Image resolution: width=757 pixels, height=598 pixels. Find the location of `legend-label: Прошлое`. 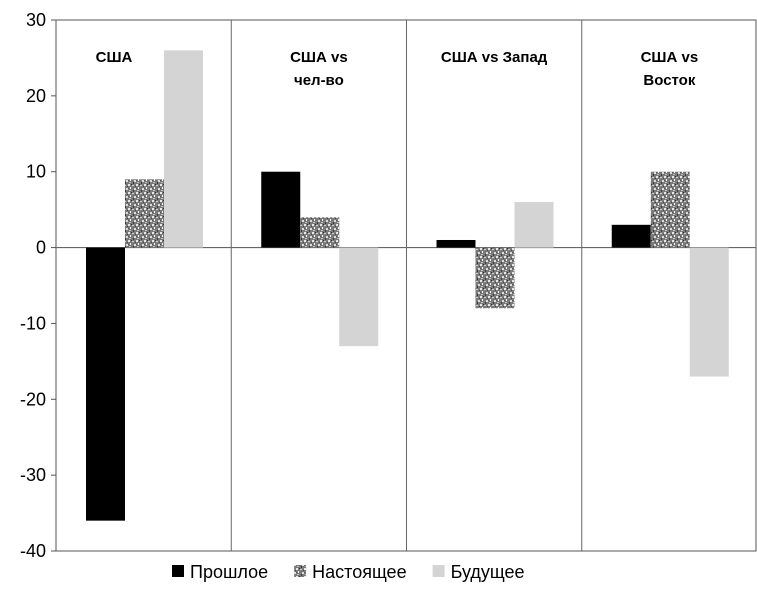

legend-label: Прошлое is located at coordinates (229, 572).